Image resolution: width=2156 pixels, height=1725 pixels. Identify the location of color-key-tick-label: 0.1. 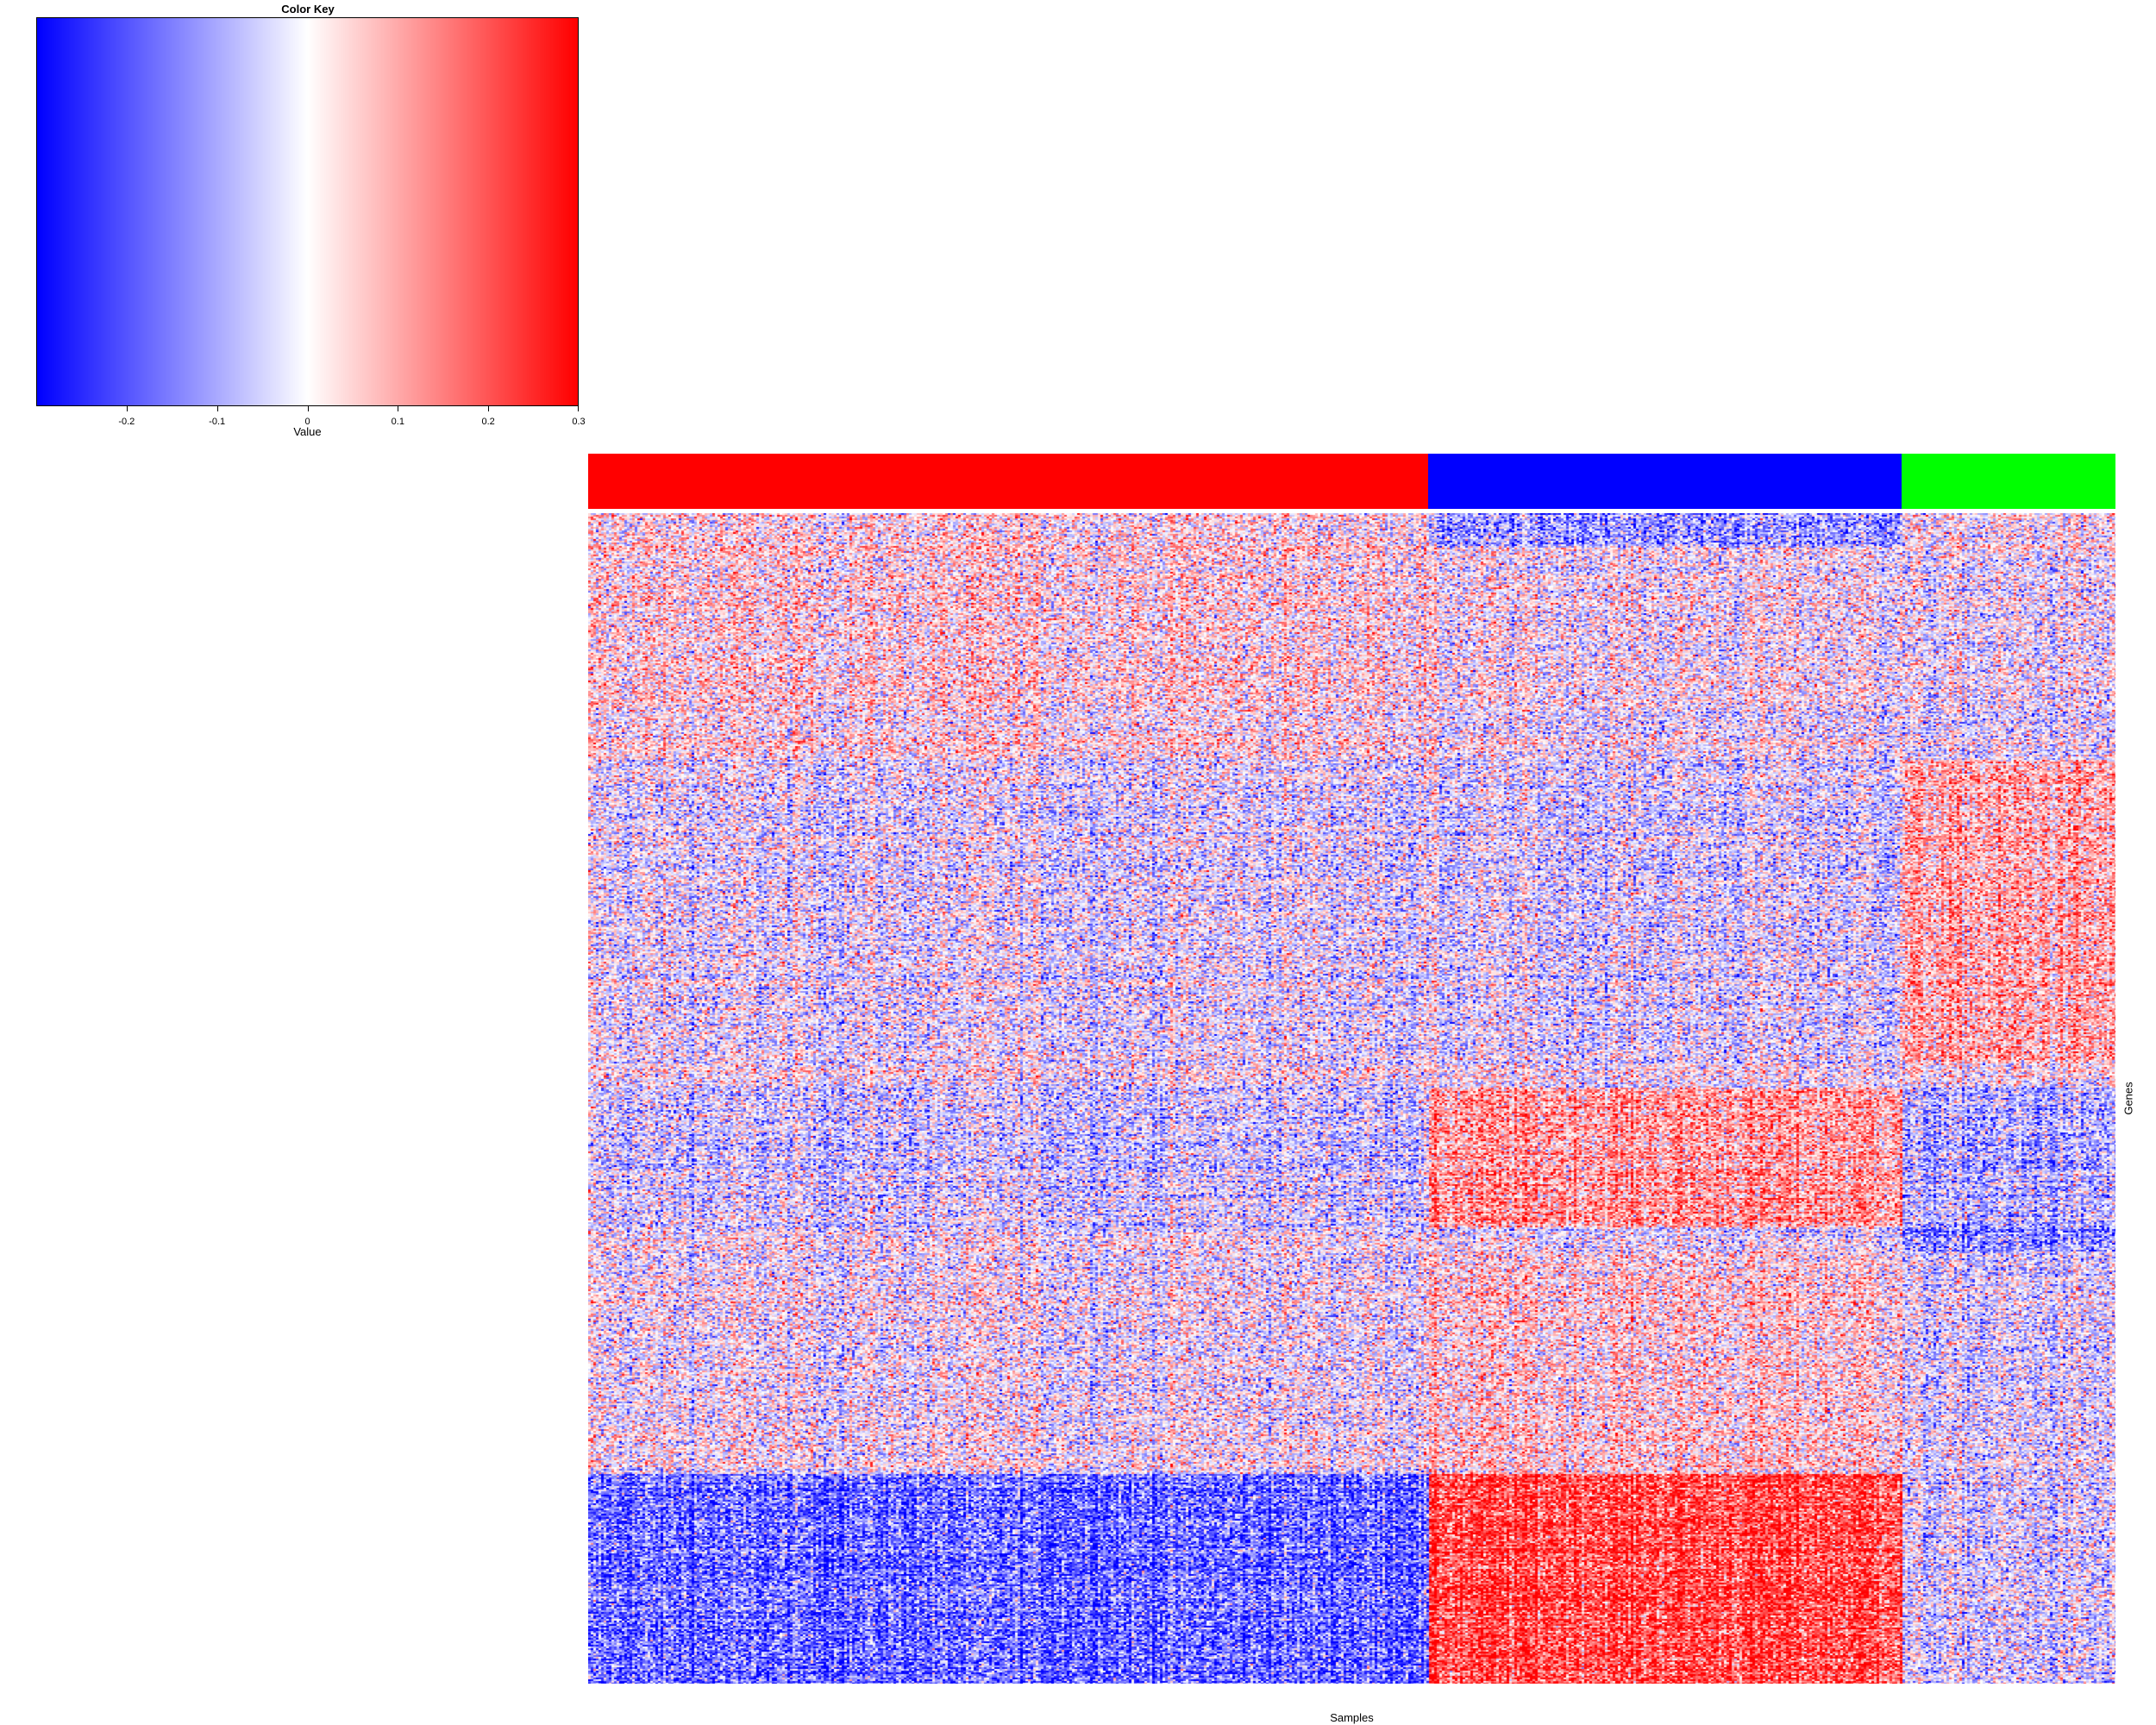
(397, 422).